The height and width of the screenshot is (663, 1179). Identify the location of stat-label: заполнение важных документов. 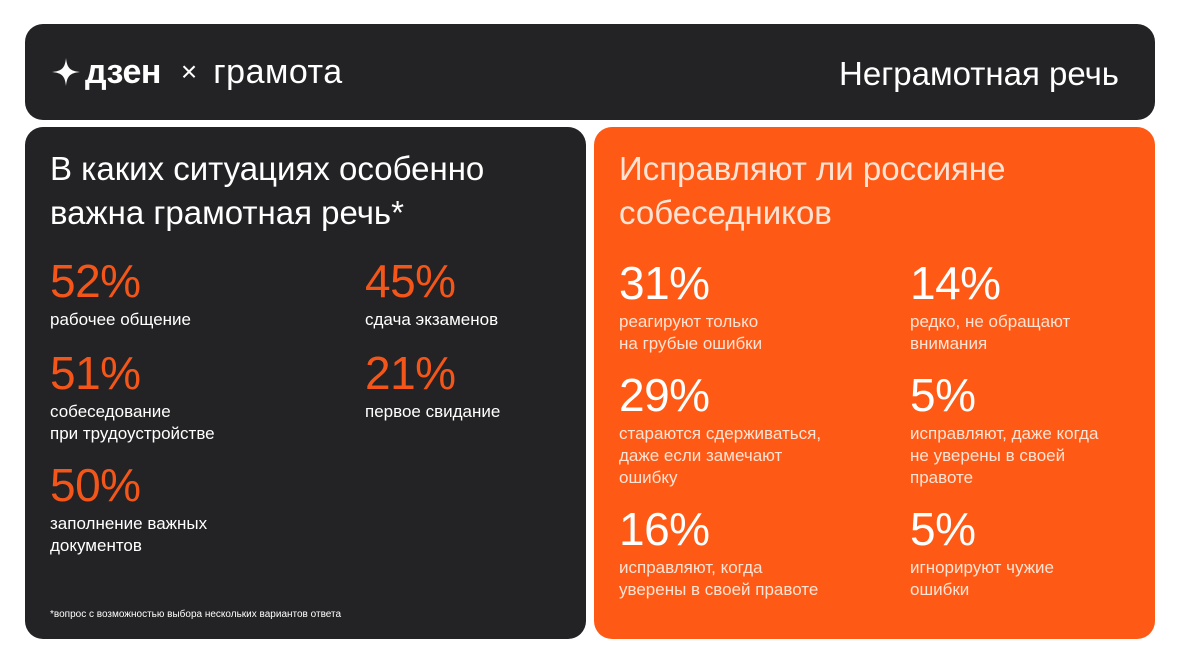
(129, 534).